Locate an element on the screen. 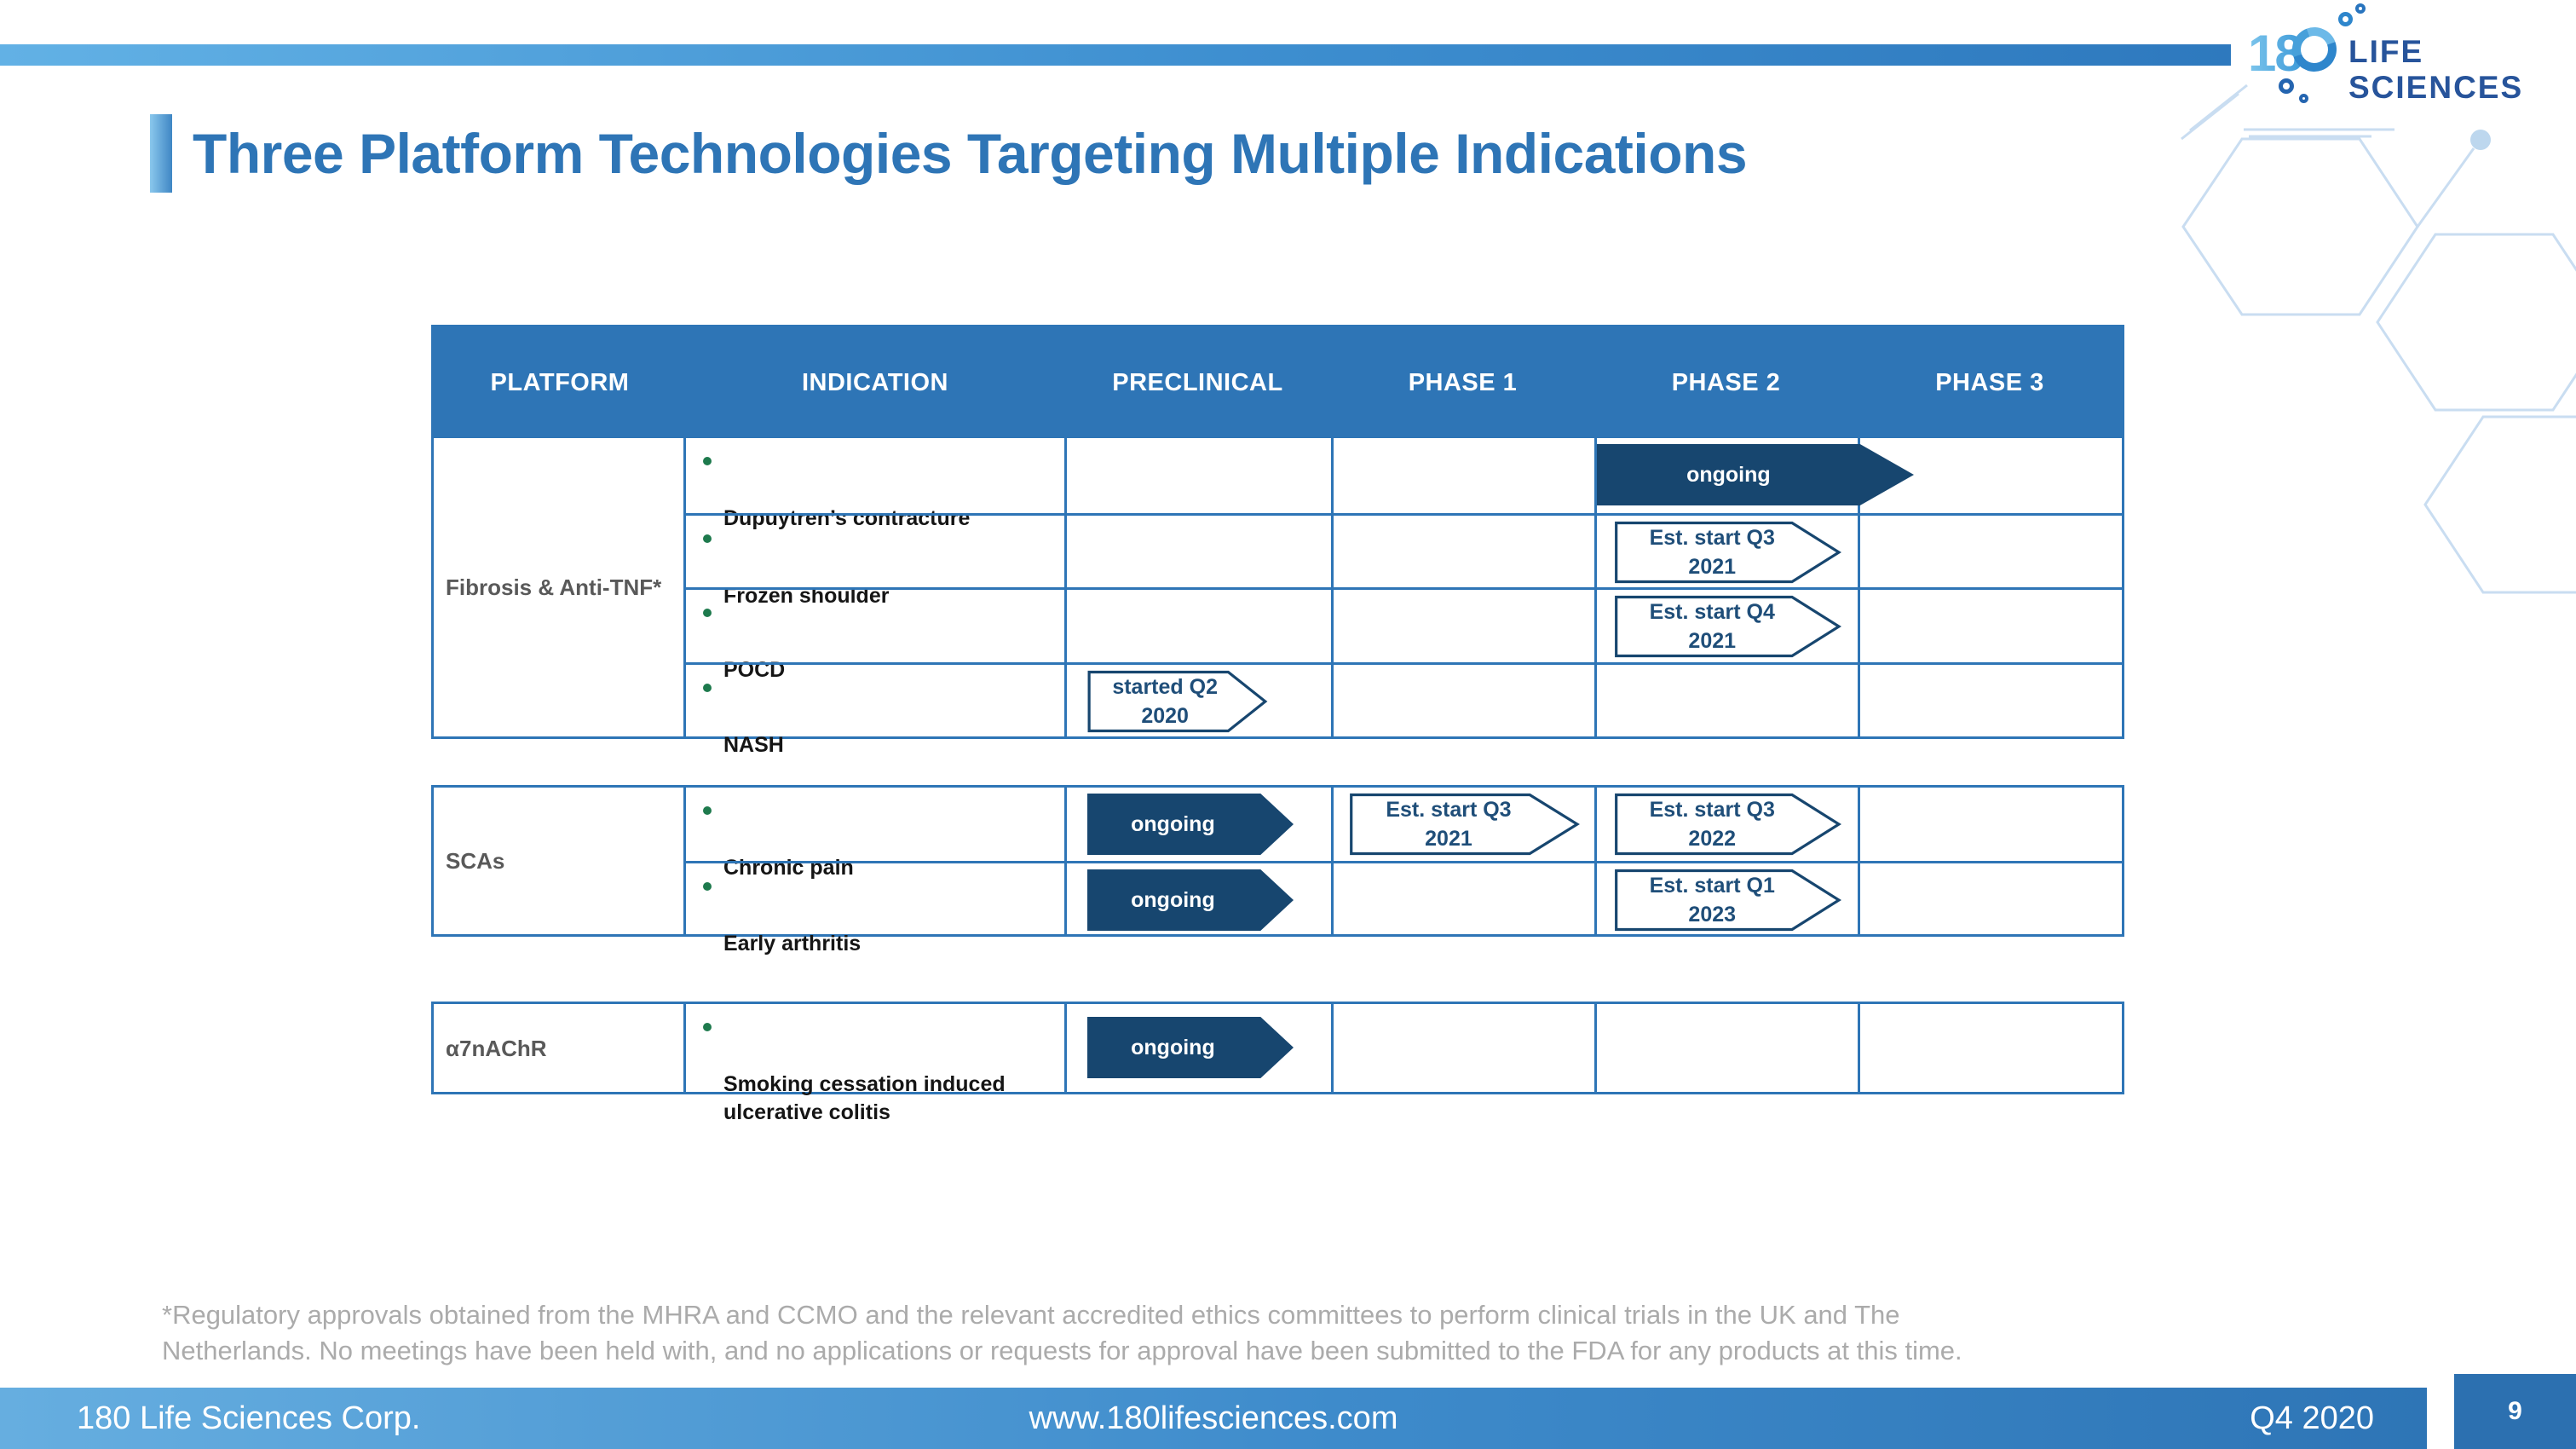  page-number: 9 is located at coordinates (2515, 1411).